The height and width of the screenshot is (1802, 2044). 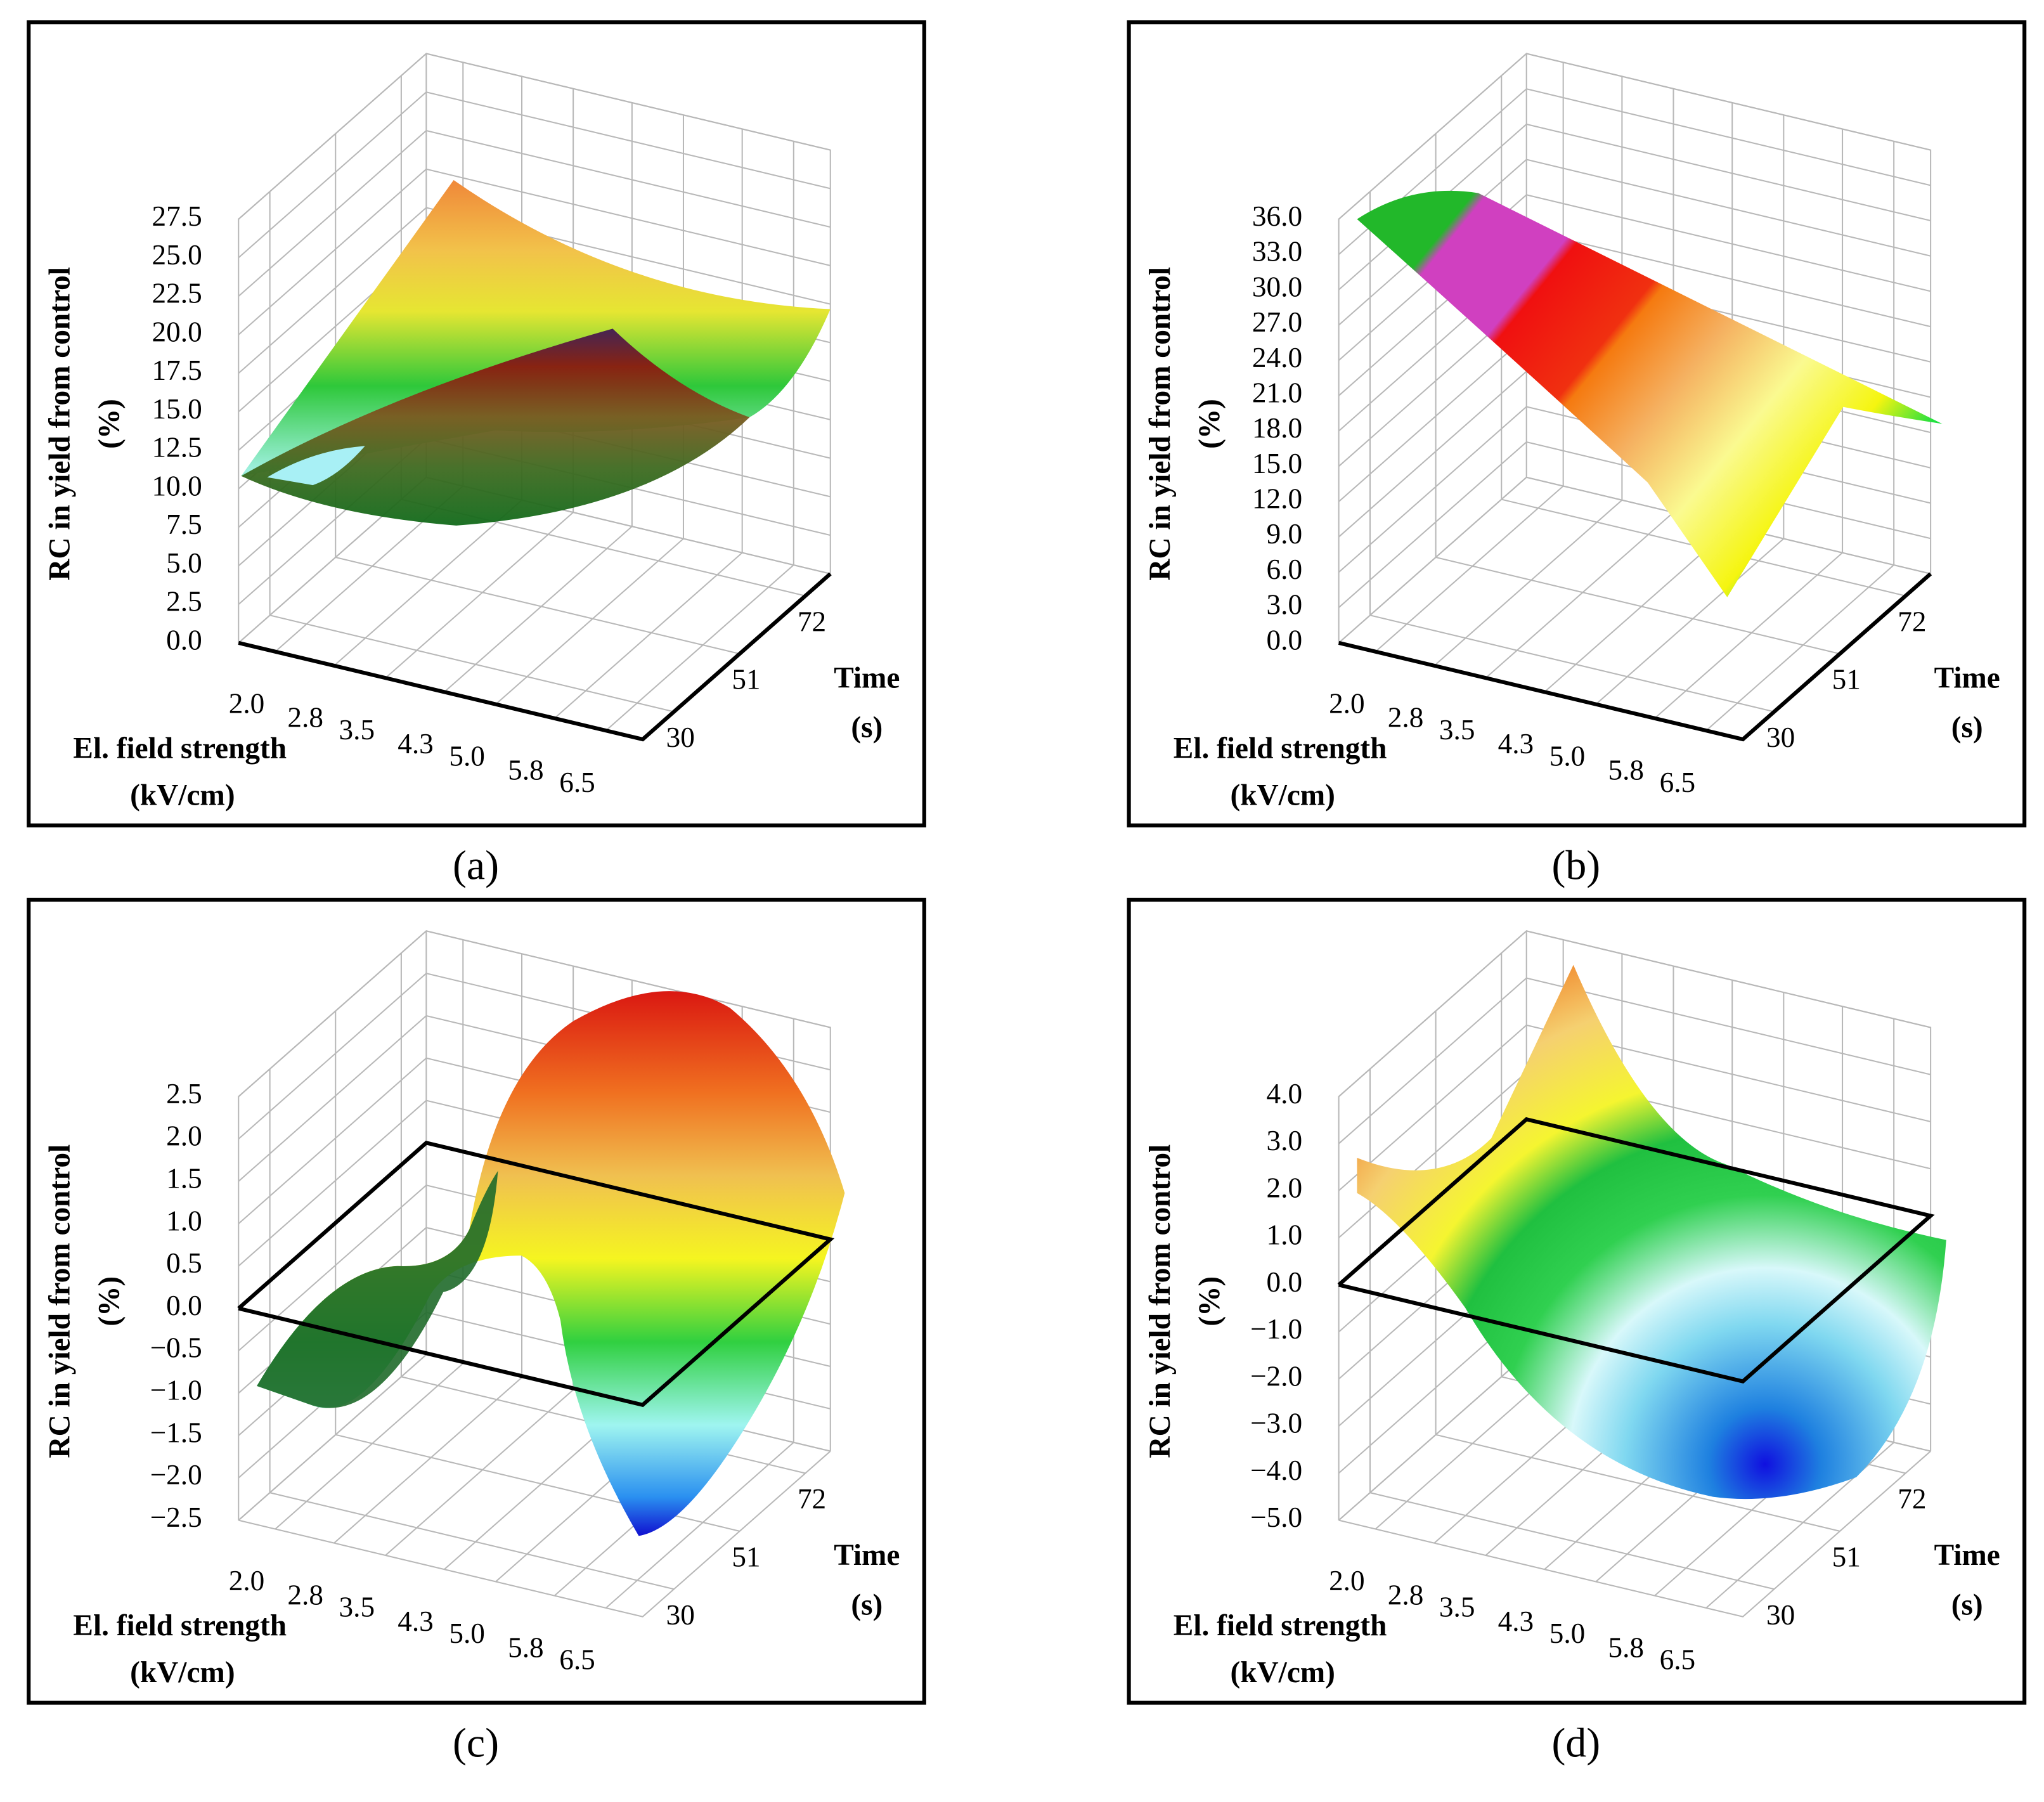 I want to click on y-tick-label: −2.0, so click(x=1276, y=1376).